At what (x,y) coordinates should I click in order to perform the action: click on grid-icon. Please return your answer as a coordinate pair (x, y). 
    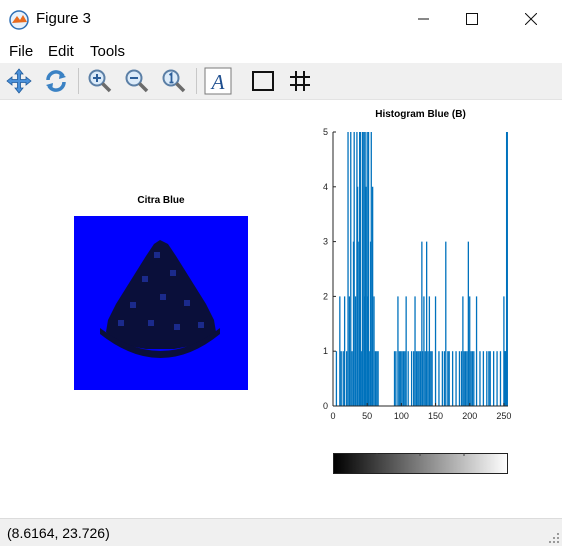
    Looking at the image, I should click on (300, 81).